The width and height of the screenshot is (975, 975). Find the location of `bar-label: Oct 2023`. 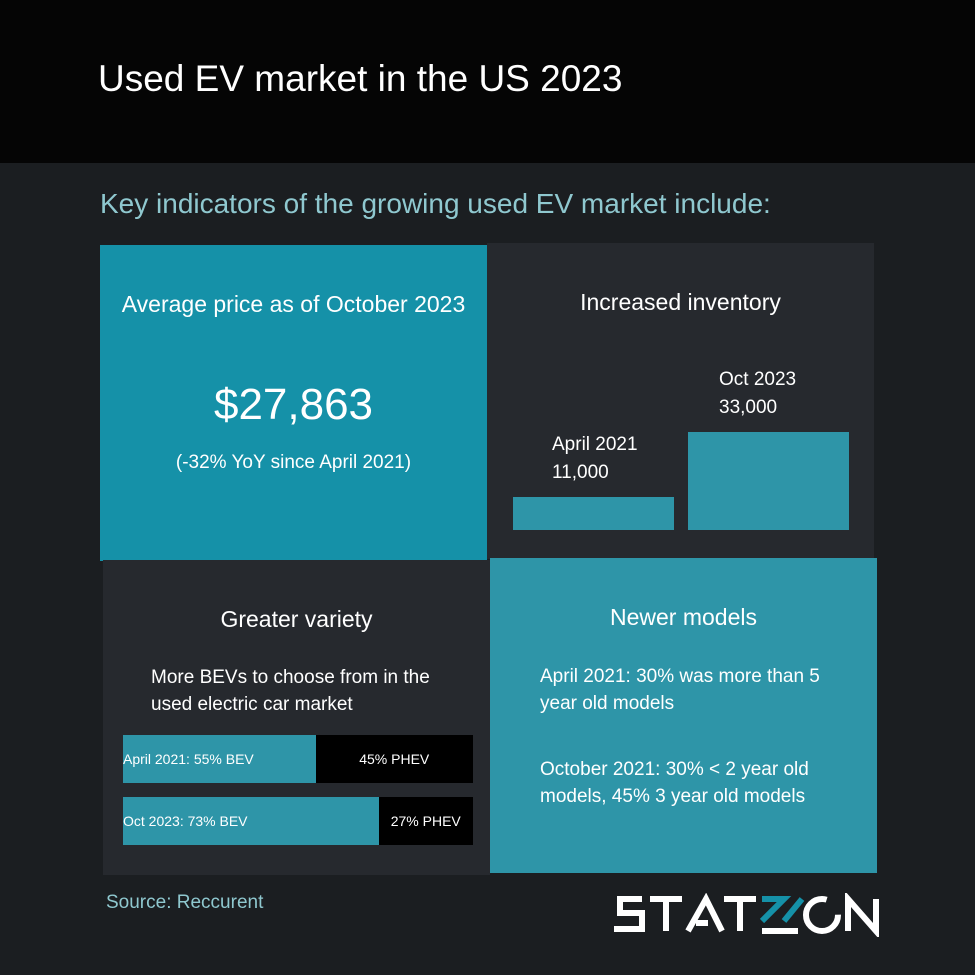

bar-label: Oct 2023 is located at coordinates (758, 379).